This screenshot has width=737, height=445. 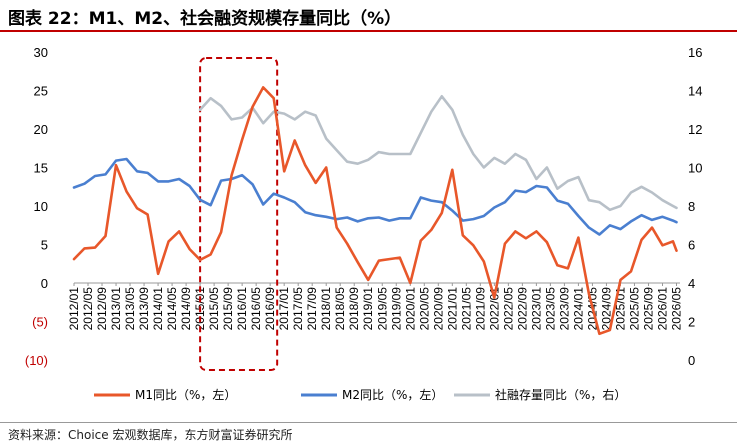 What do you see at coordinates (41, 168) in the screenshot?
I see `left-tick-label: 15` at bounding box center [41, 168].